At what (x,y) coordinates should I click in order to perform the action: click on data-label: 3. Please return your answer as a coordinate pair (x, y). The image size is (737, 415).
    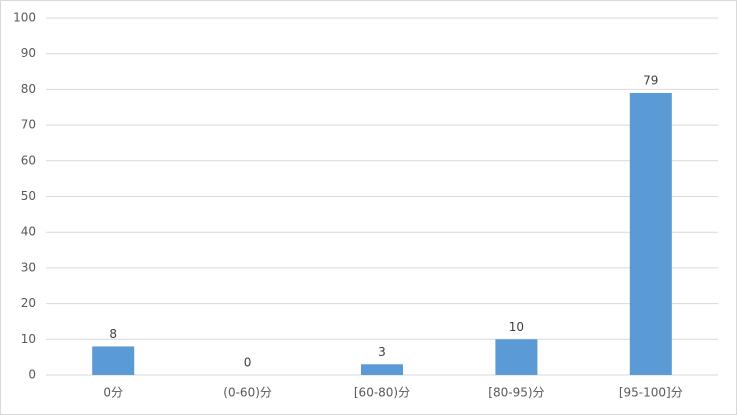
    Looking at the image, I should click on (382, 352).